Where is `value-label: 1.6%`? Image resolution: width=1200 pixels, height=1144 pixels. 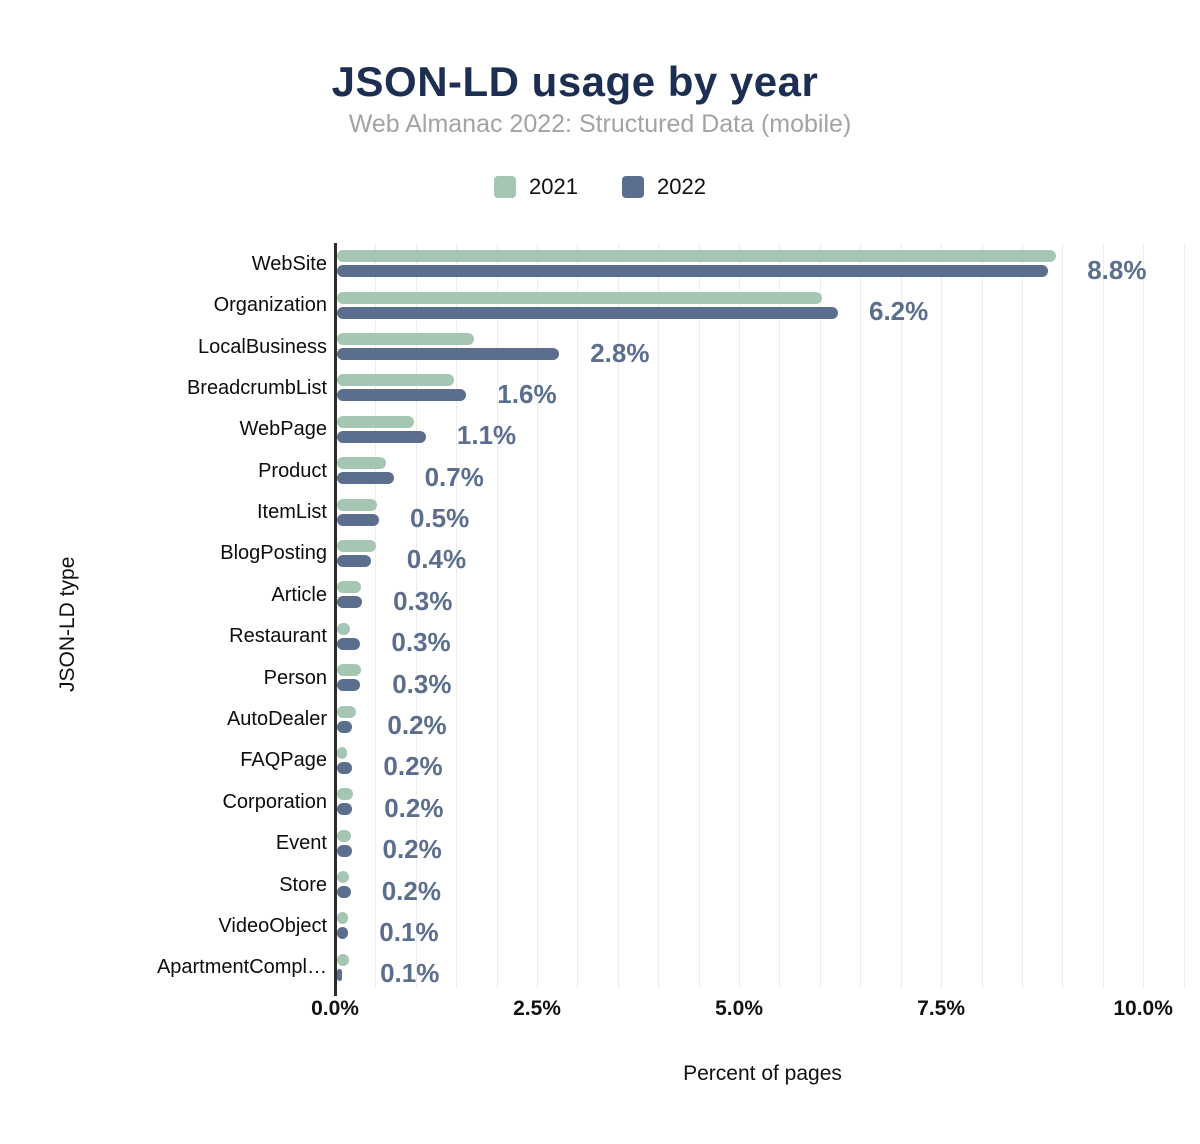 value-label: 1.6% is located at coordinates (527, 393).